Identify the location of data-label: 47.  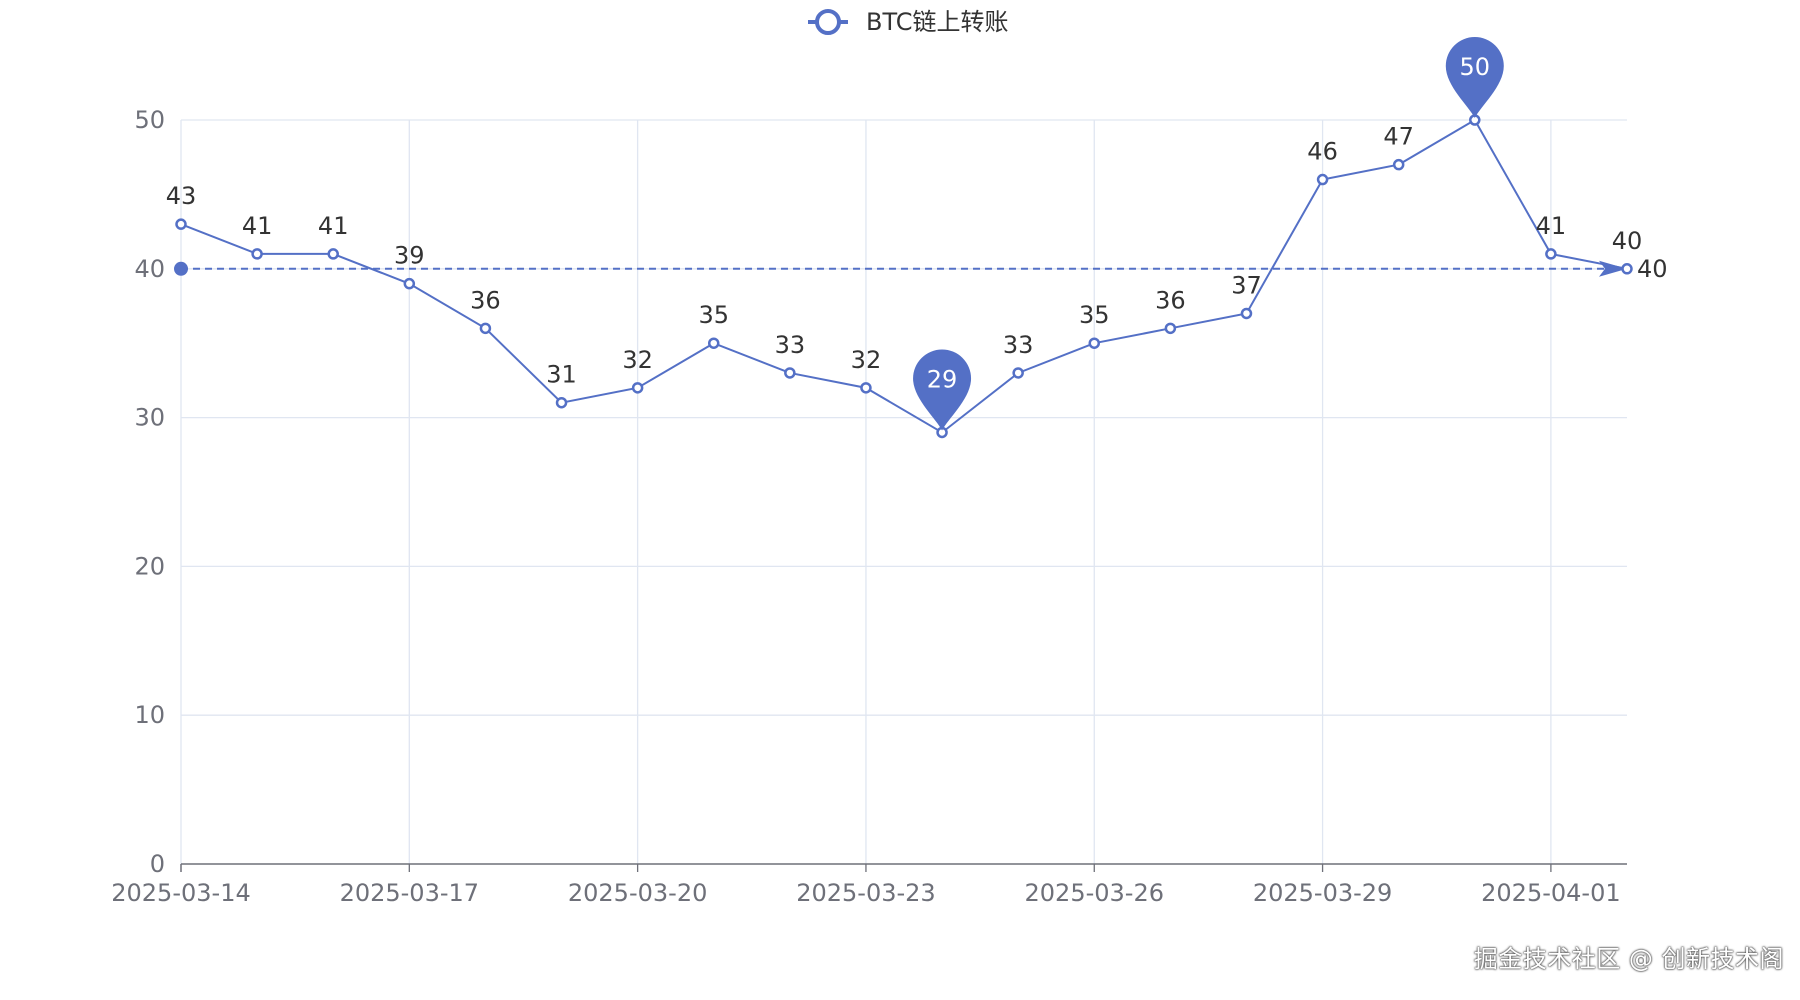
(1398, 137).